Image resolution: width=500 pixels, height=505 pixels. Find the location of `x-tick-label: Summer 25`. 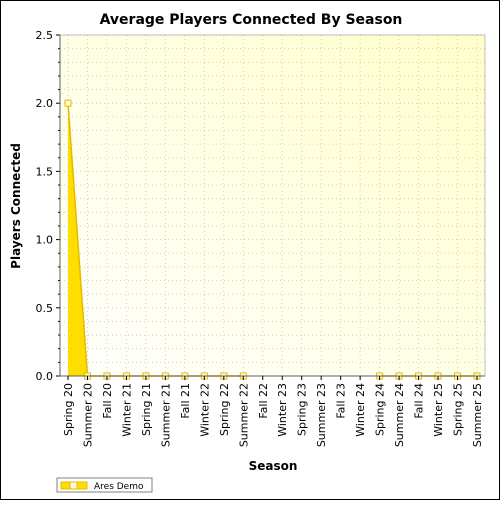

x-tick-label: Summer 25 is located at coordinates (477, 415).